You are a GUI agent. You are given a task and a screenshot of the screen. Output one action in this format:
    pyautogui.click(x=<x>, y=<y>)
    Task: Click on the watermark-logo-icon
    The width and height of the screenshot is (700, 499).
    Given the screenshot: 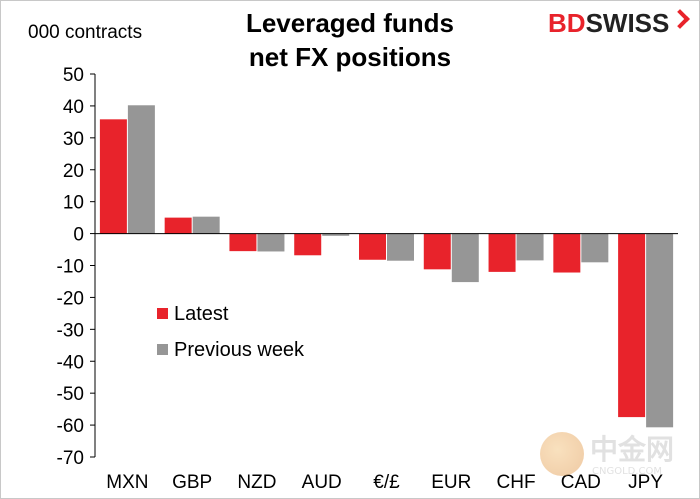 What is the action you would take?
    pyautogui.click(x=562, y=454)
    